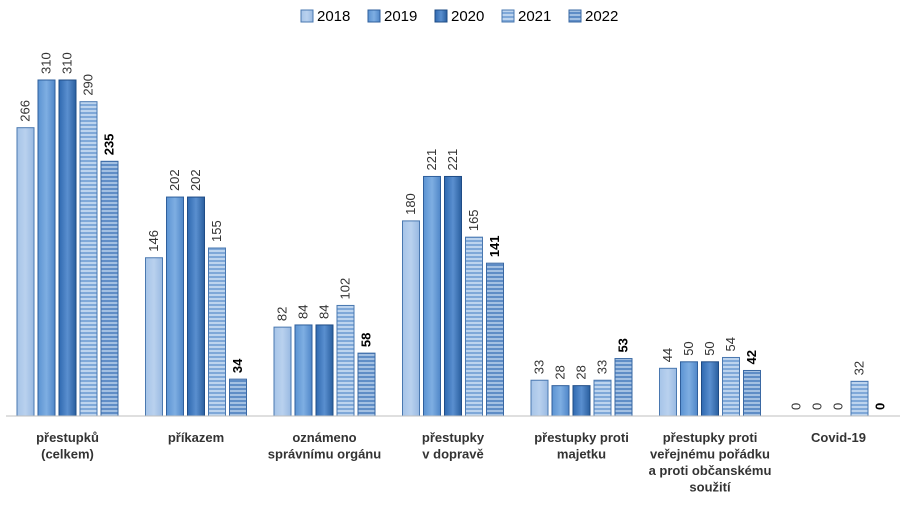 The height and width of the screenshot is (508, 912). I want to click on legend-swatch-2020, so click(441, 16).